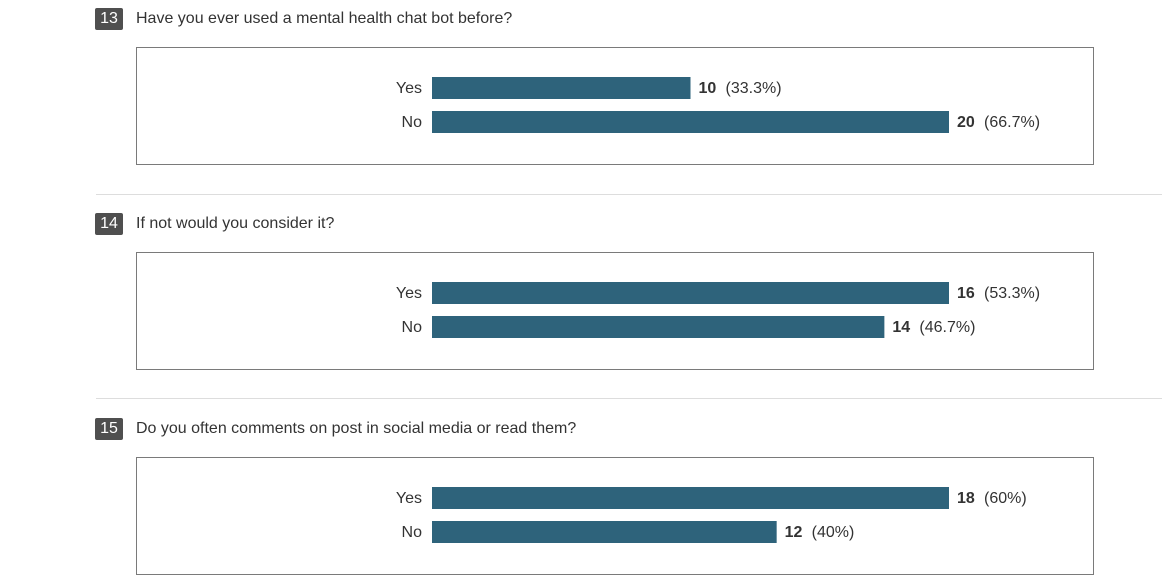  What do you see at coordinates (794, 532) in the screenshot?
I see `value-label: 12` at bounding box center [794, 532].